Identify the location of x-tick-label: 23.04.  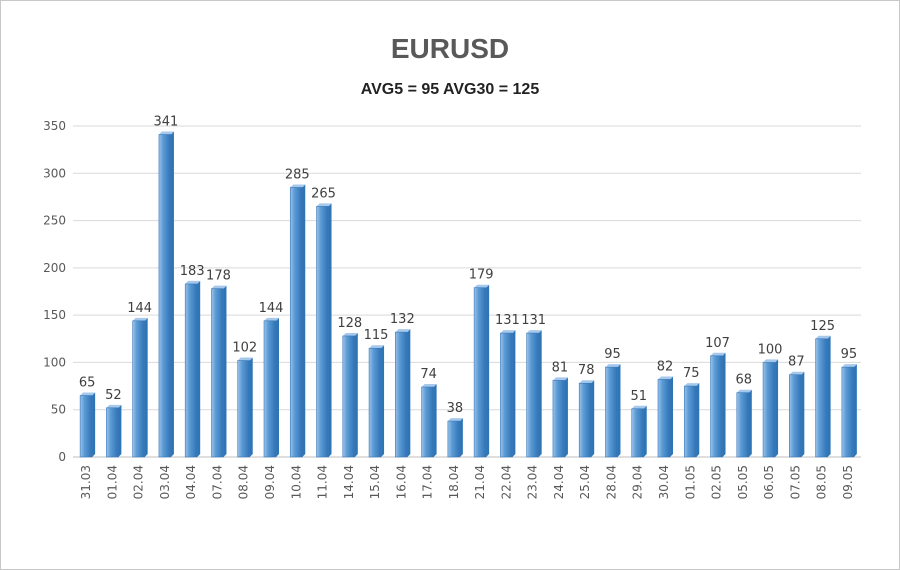
(533, 482).